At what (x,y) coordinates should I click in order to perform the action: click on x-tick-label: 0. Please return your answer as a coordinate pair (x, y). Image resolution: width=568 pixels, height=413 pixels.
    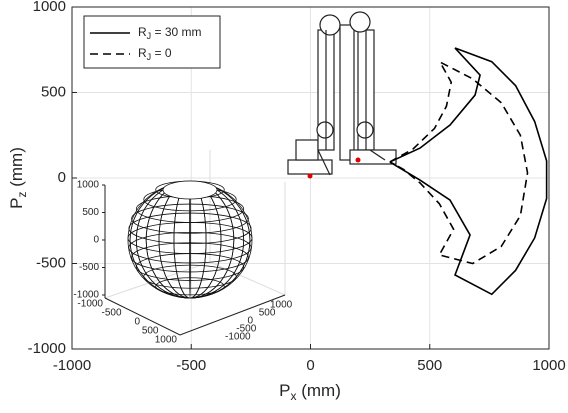
    Looking at the image, I should click on (310, 365).